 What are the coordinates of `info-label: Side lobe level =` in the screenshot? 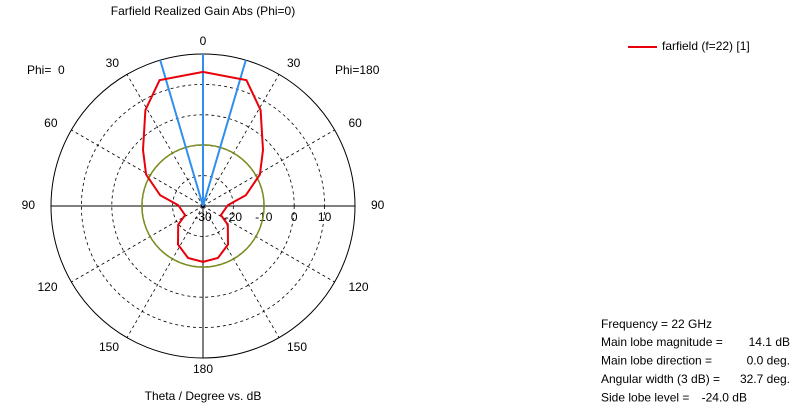 It's located at (645, 398).